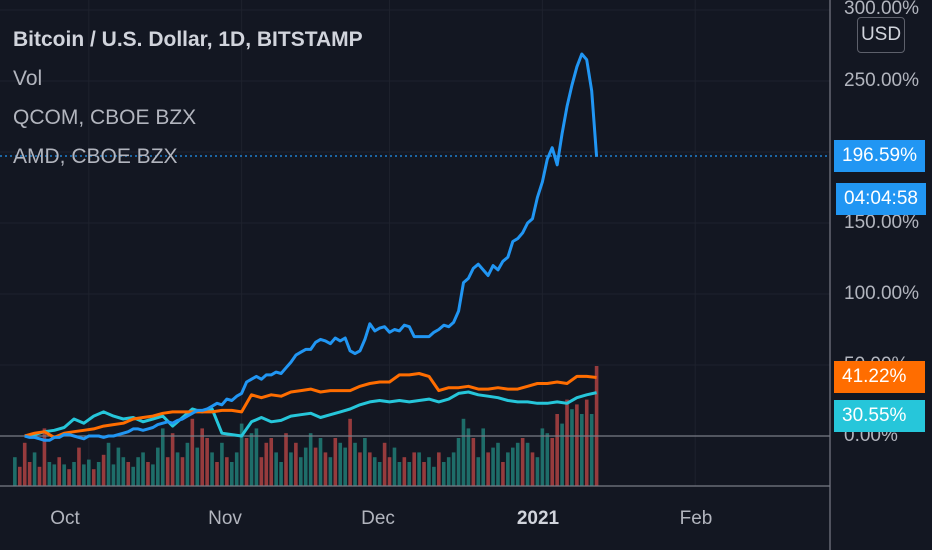 The image size is (932, 550). Describe the element at coordinates (225, 518) in the screenshot. I see `x-tick-label: Nov` at that location.